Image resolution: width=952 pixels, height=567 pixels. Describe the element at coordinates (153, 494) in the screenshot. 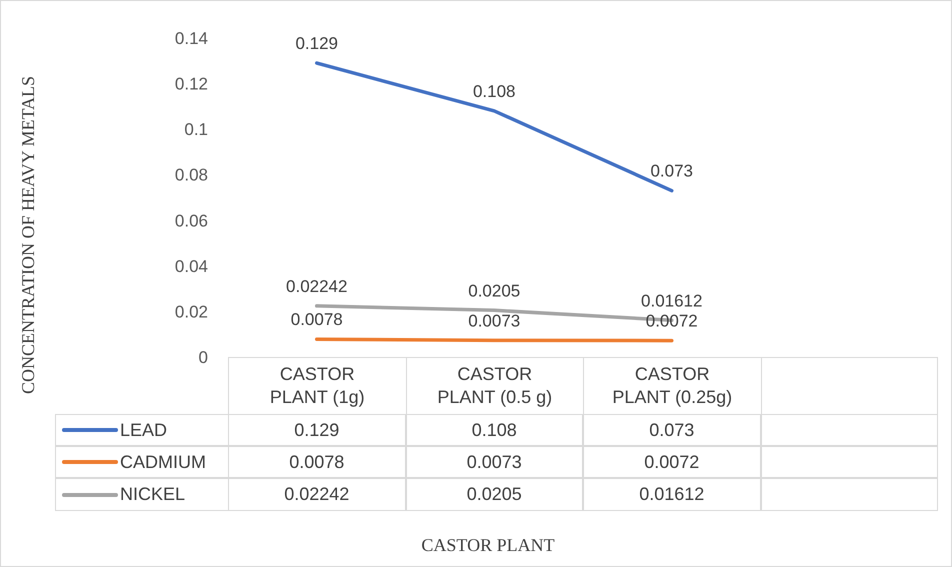

I see `legend-label: NICKEL` at that location.